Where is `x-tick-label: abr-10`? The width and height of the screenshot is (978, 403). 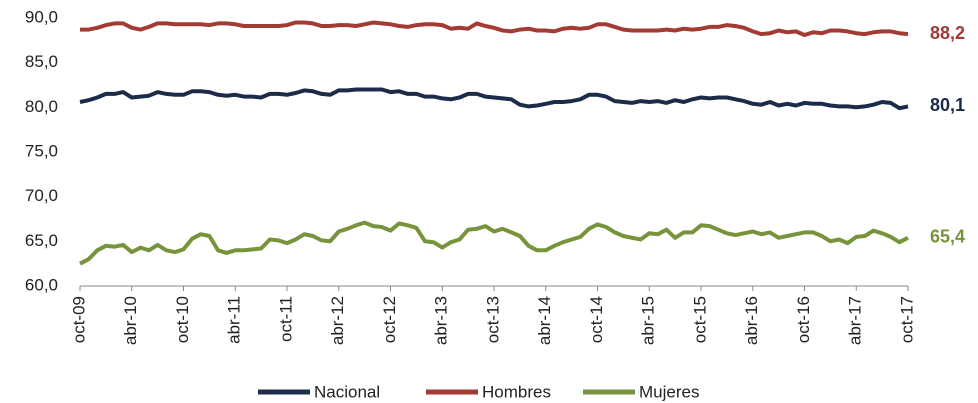
x-tick-label: abr-10 is located at coordinates (130, 320).